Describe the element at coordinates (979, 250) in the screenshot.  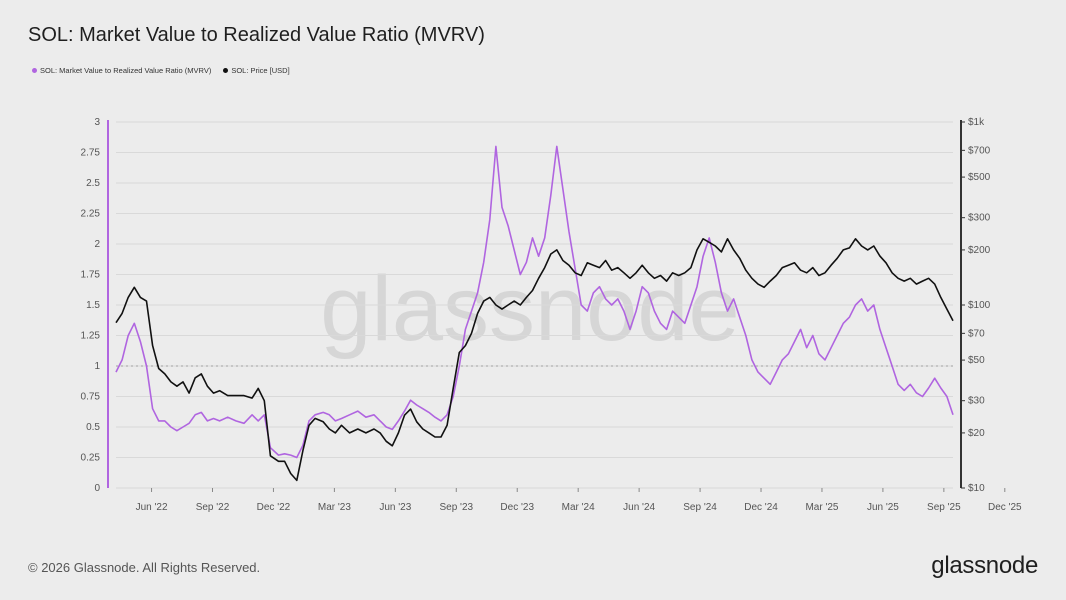
I see `right-tick-label: $200` at that location.